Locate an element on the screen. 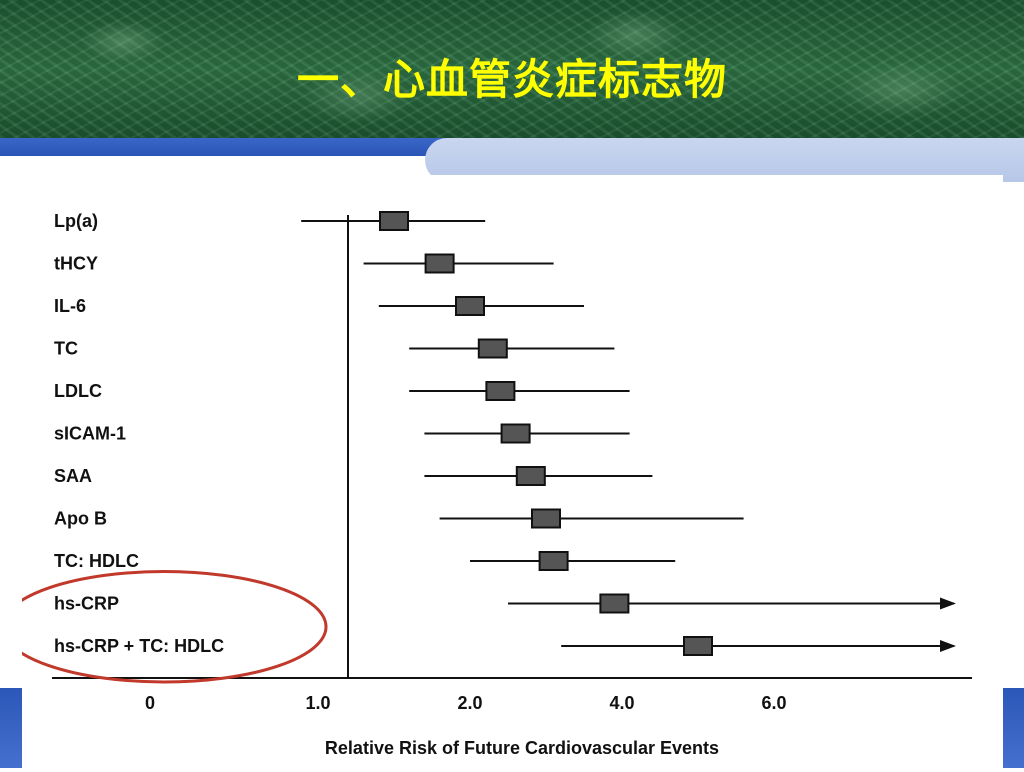  row-label: sICAM-1 is located at coordinates (90, 434).